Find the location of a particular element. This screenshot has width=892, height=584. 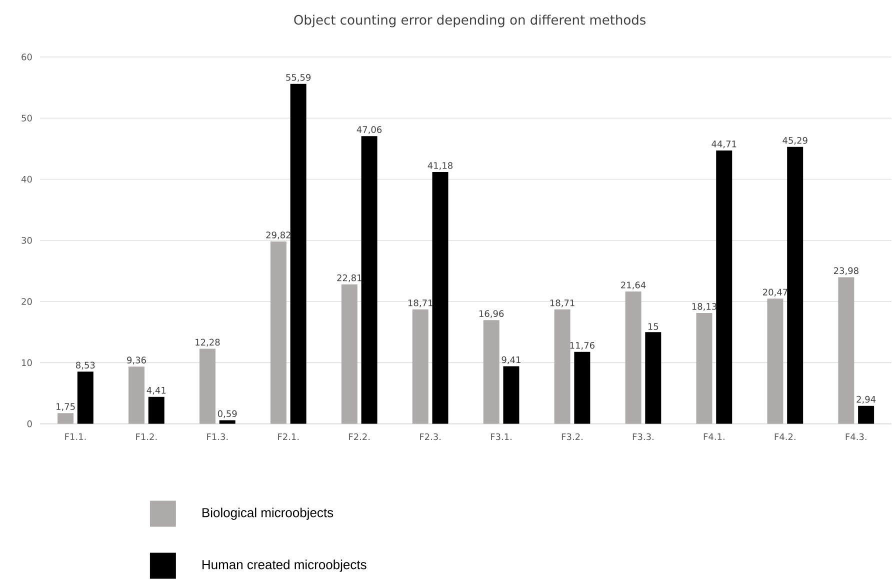

data-label: 18,71 is located at coordinates (562, 304).